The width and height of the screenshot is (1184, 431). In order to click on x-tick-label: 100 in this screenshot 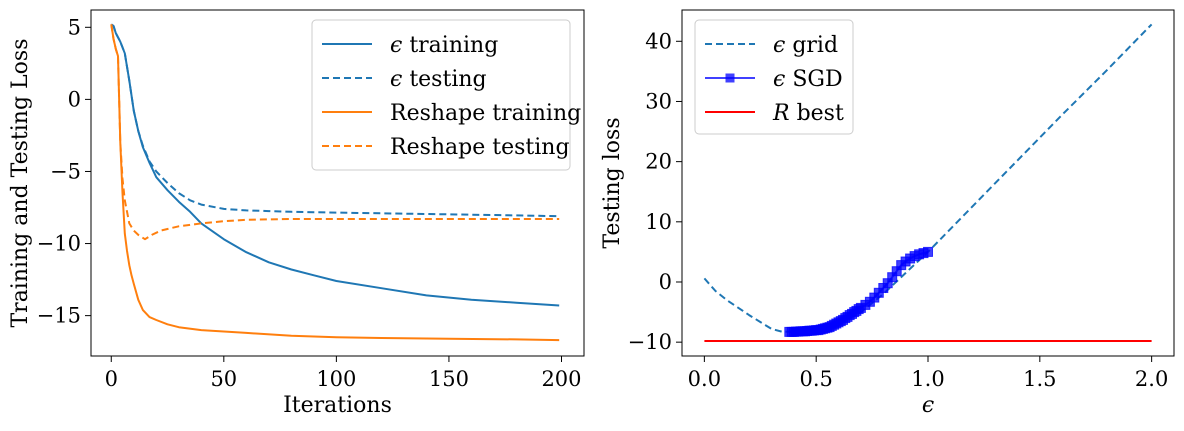, I will do `click(336, 379)`.